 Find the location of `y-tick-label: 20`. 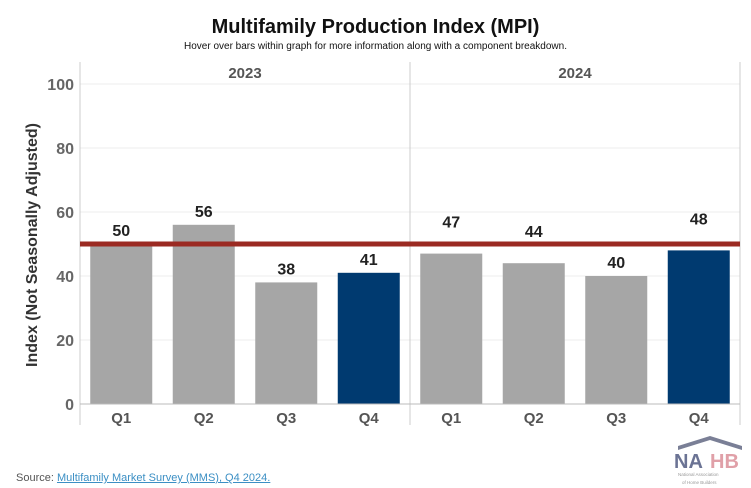

y-tick-label: 20 is located at coordinates (65, 341).